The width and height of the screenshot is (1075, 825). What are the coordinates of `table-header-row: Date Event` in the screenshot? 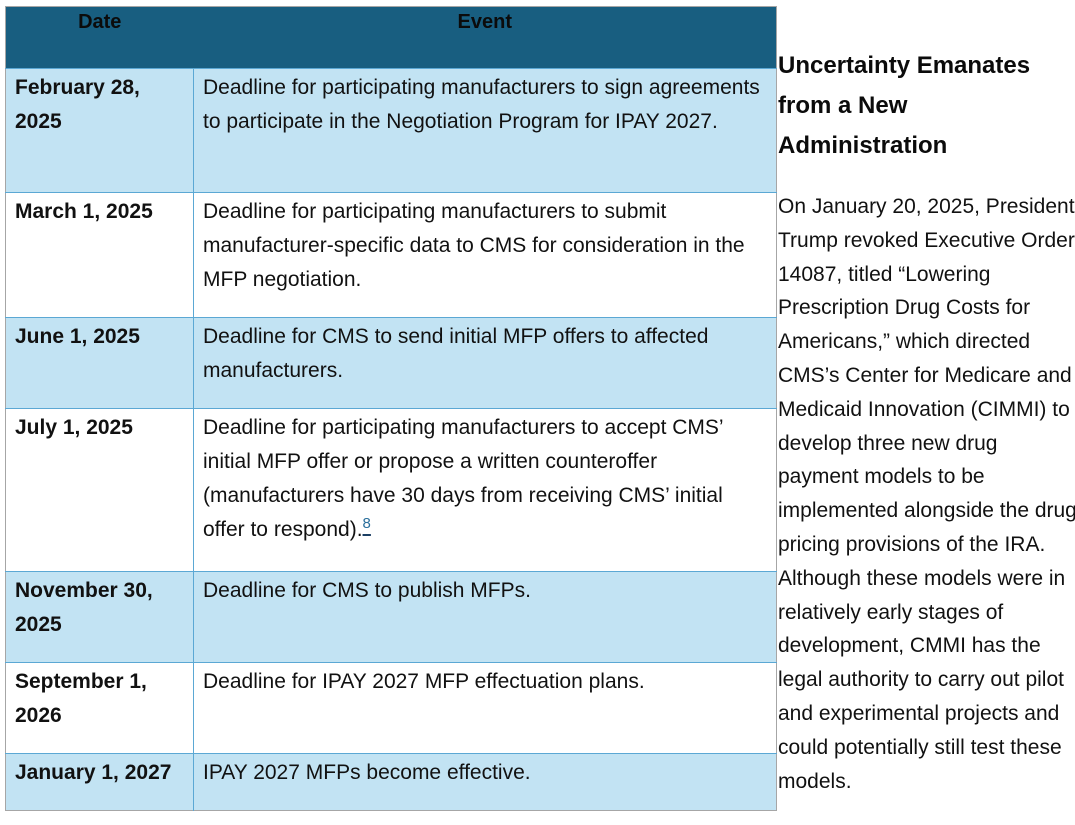 It's located at (391, 37).